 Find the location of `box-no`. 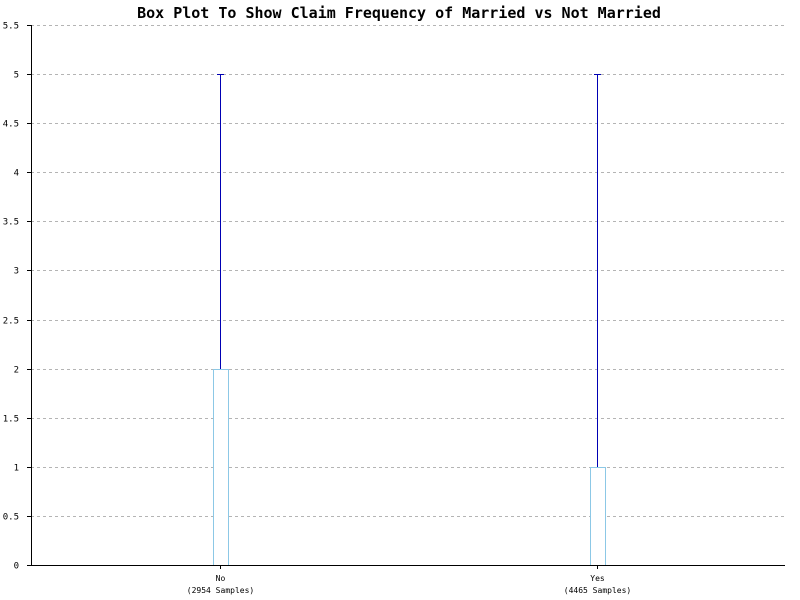

box-no is located at coordinates (221, 320).